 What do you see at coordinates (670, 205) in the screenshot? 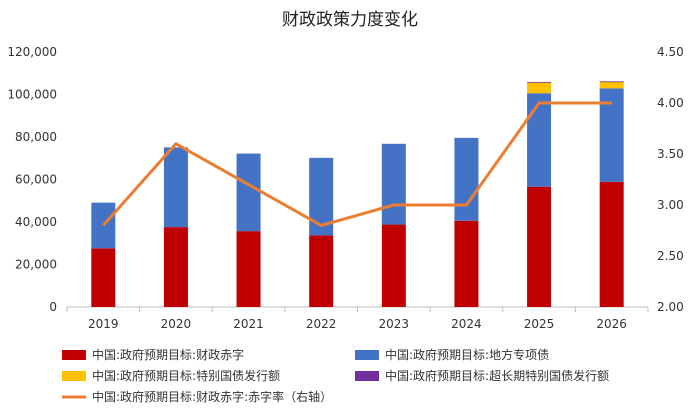
I see `right-axis-tick-label: 3.00` at bounding box center [670, 205].